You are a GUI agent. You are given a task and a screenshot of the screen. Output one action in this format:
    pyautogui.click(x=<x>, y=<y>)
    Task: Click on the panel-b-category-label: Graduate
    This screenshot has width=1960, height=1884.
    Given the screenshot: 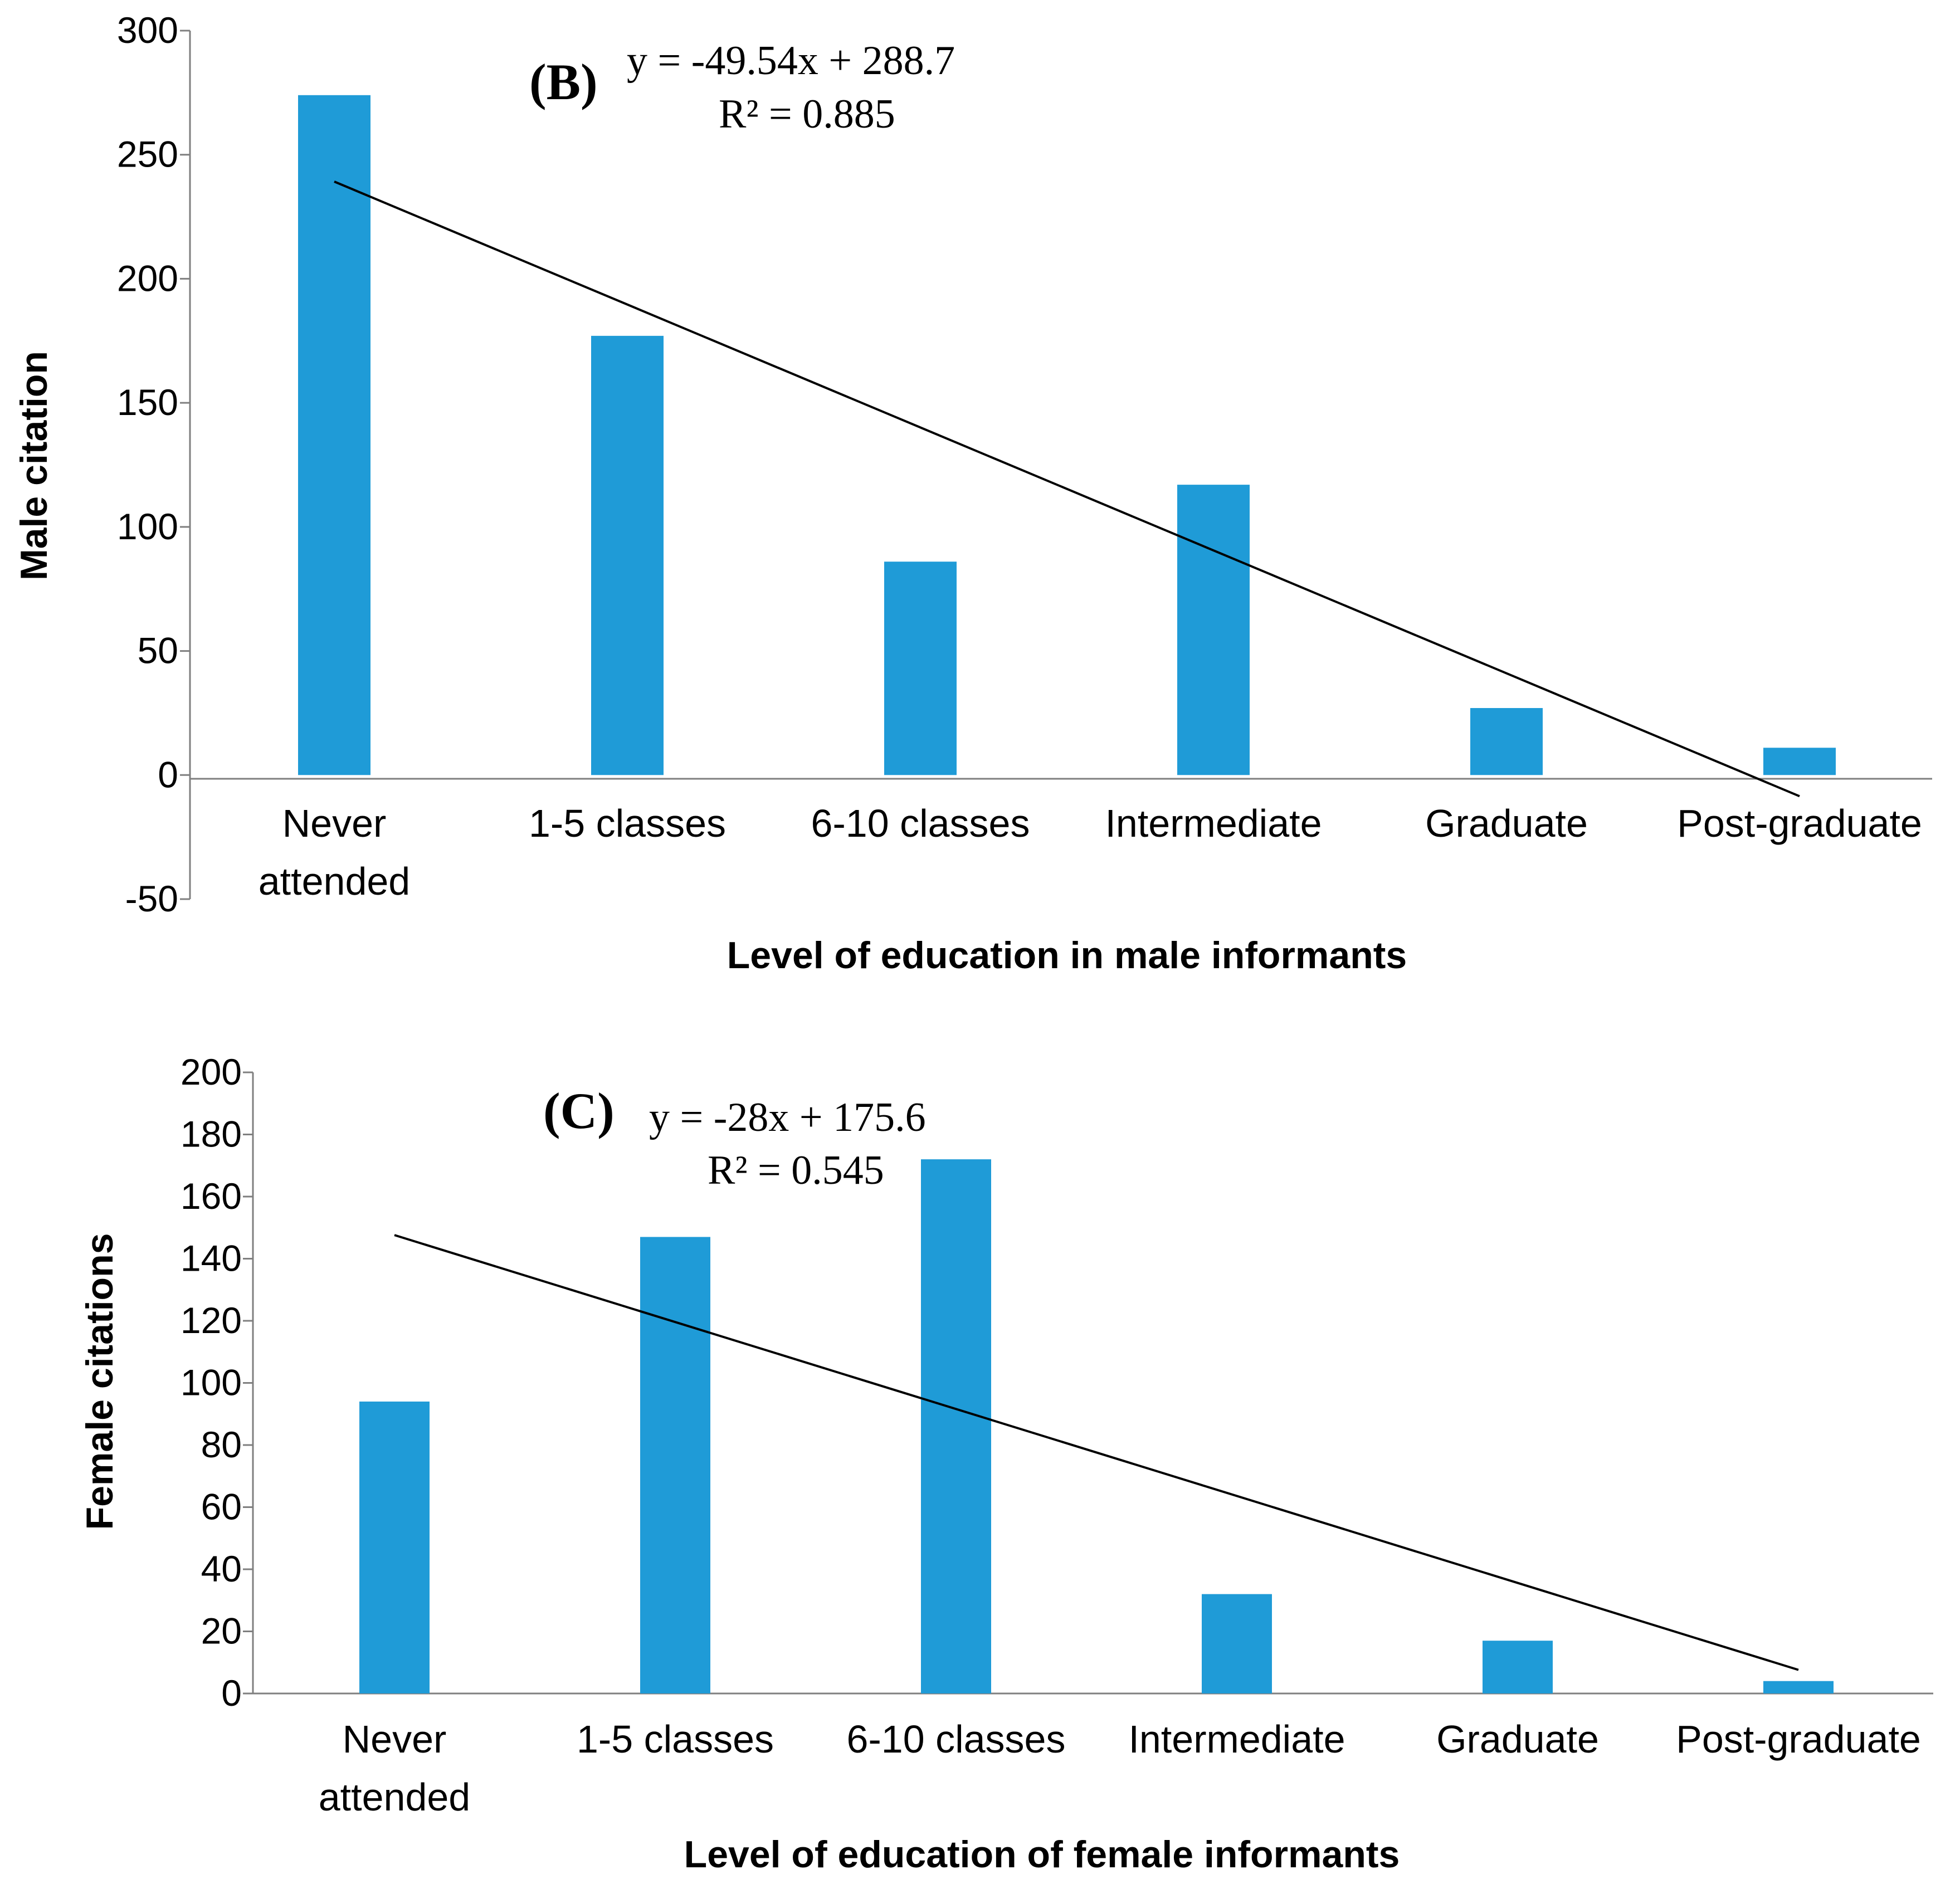 What is the action you would take?
    pyautogui.click(x=1506, y=823)
    